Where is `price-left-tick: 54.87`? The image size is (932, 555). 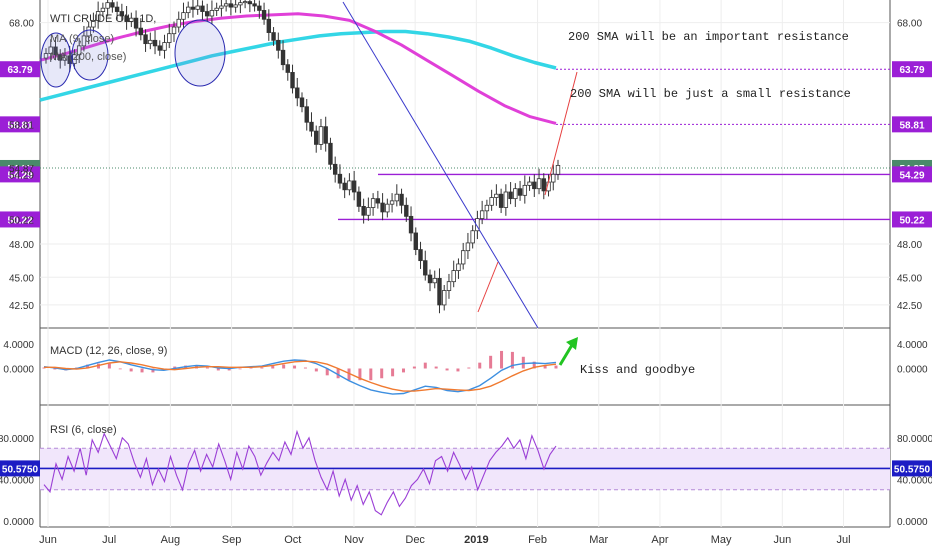 price-left-tick: 54.87 is located at coordinates (21, 169).